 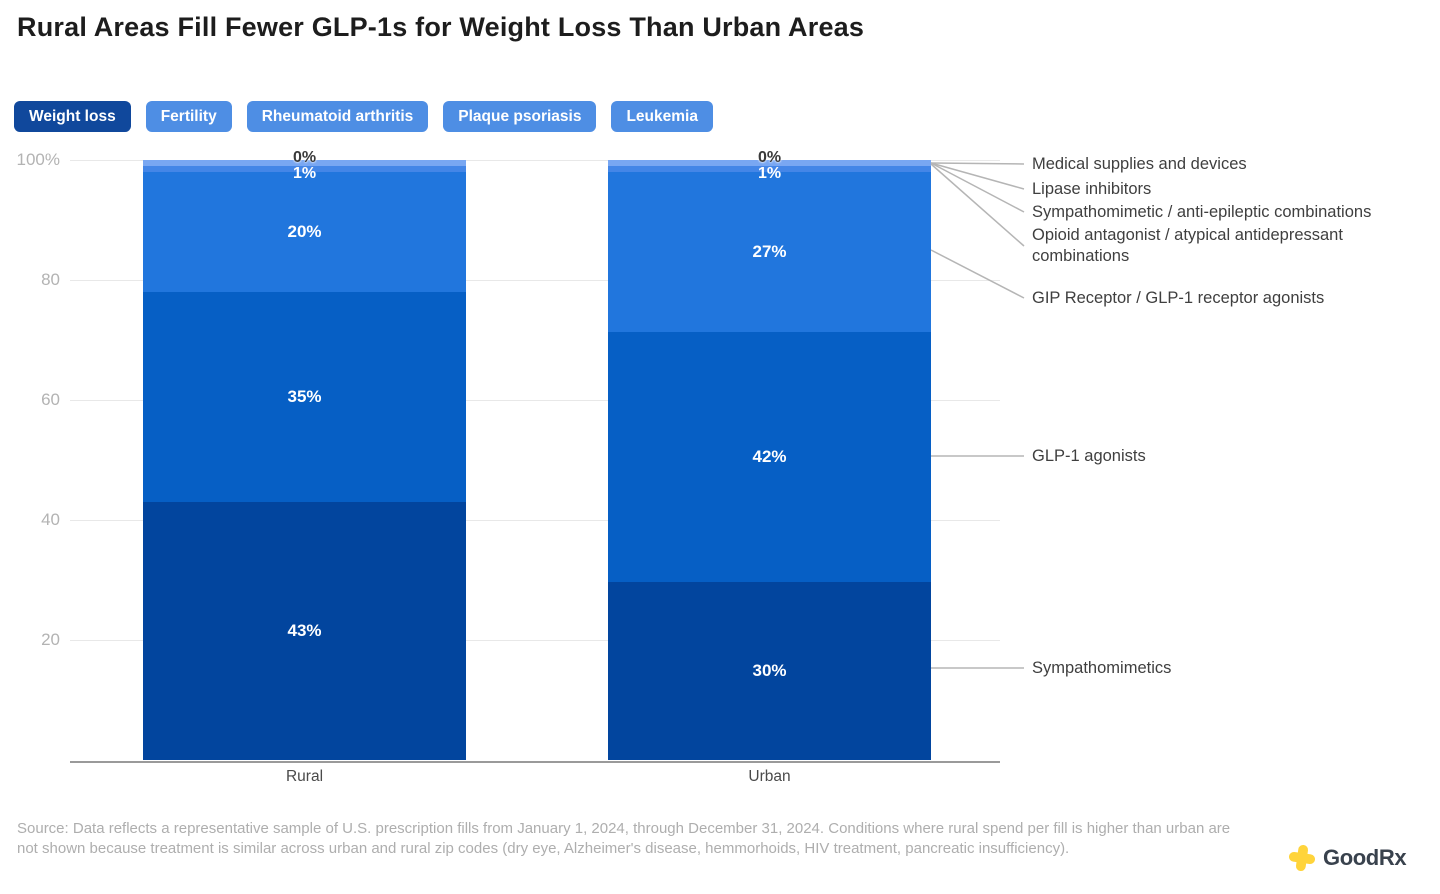 I want to click on y-axis-tick: 100%, so click(x=38, y=159).